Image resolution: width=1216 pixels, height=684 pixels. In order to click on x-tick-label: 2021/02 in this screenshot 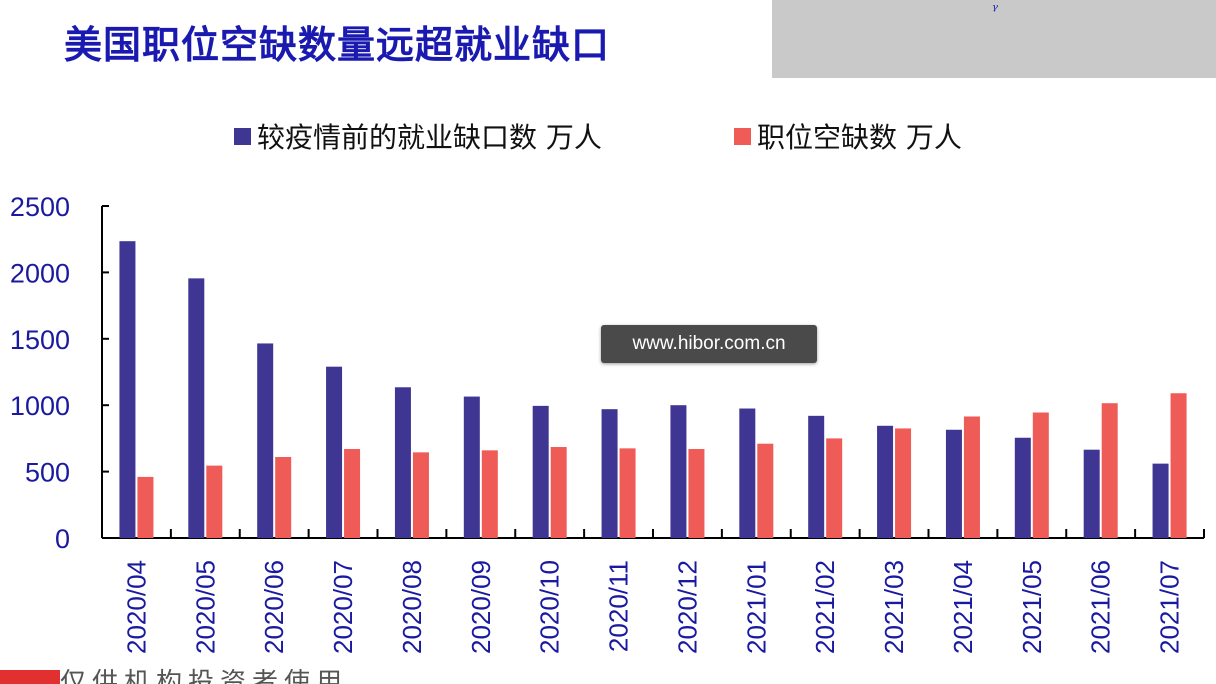, I will do `click(825, 607)`.